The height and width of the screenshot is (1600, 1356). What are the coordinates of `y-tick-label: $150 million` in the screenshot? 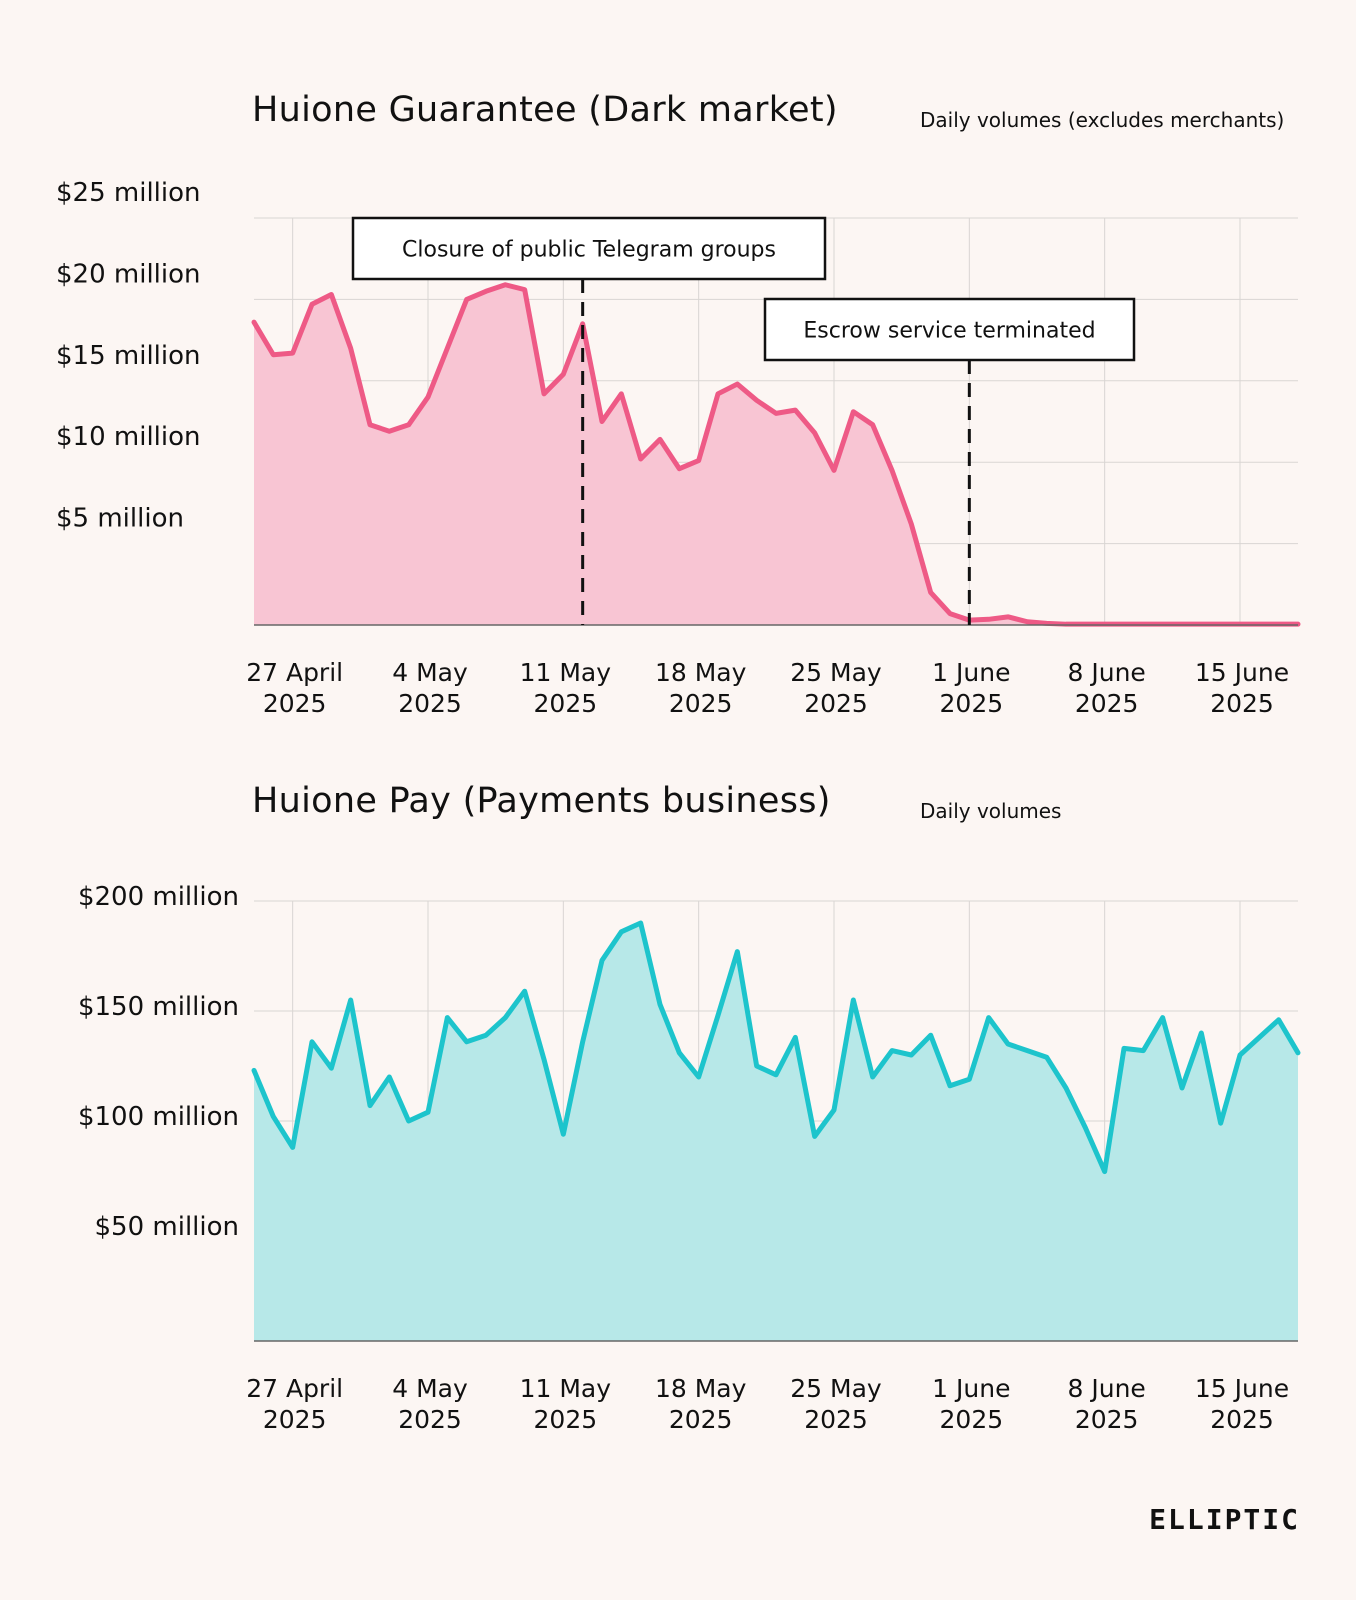 It's located at (158, 1007).